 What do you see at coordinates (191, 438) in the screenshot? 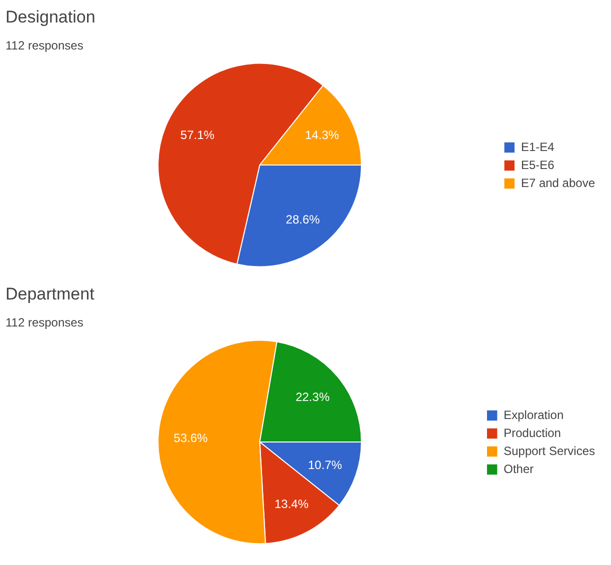
I see `data-label: 53.6%` at bounding box center [191, 438].